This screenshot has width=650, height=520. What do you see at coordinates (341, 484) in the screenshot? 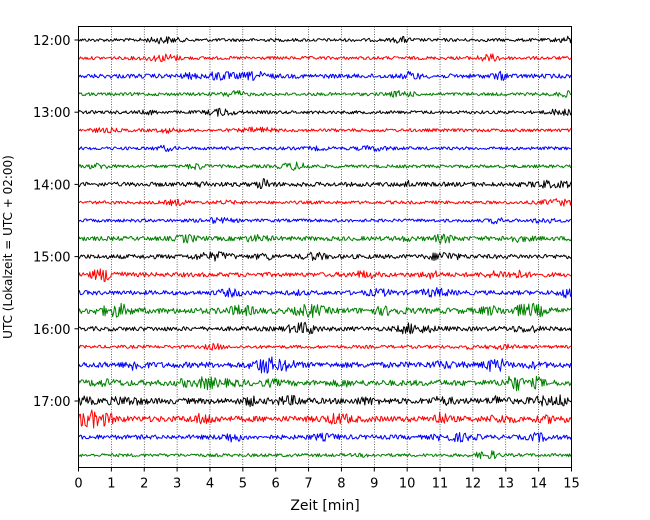
I see `x-tick-label: 8` at bounding box center [341, 484].